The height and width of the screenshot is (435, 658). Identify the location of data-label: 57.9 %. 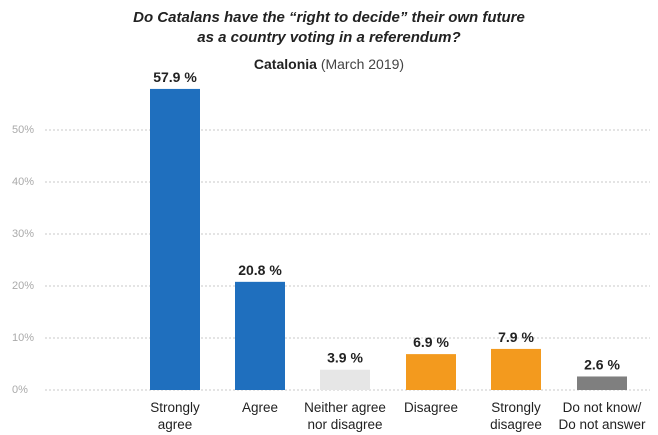
(175, 77).